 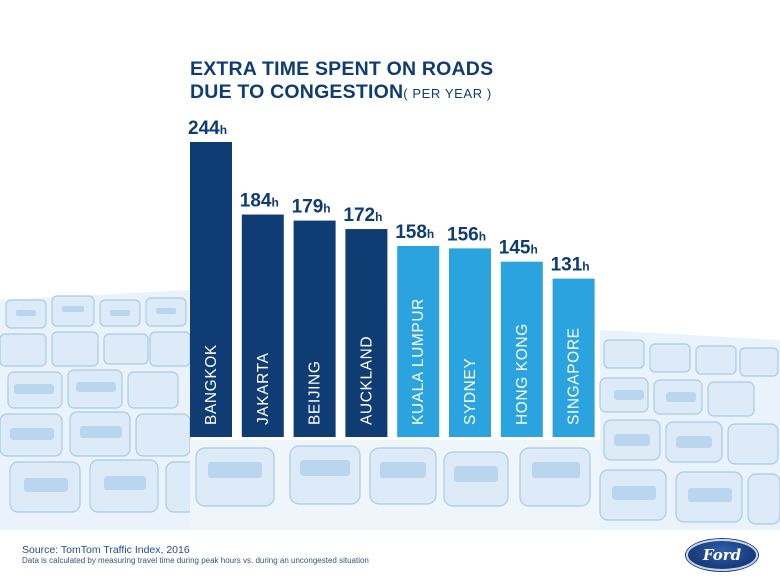 I want to click on bar-kuala-lumpur, so click(x=418, y=341).